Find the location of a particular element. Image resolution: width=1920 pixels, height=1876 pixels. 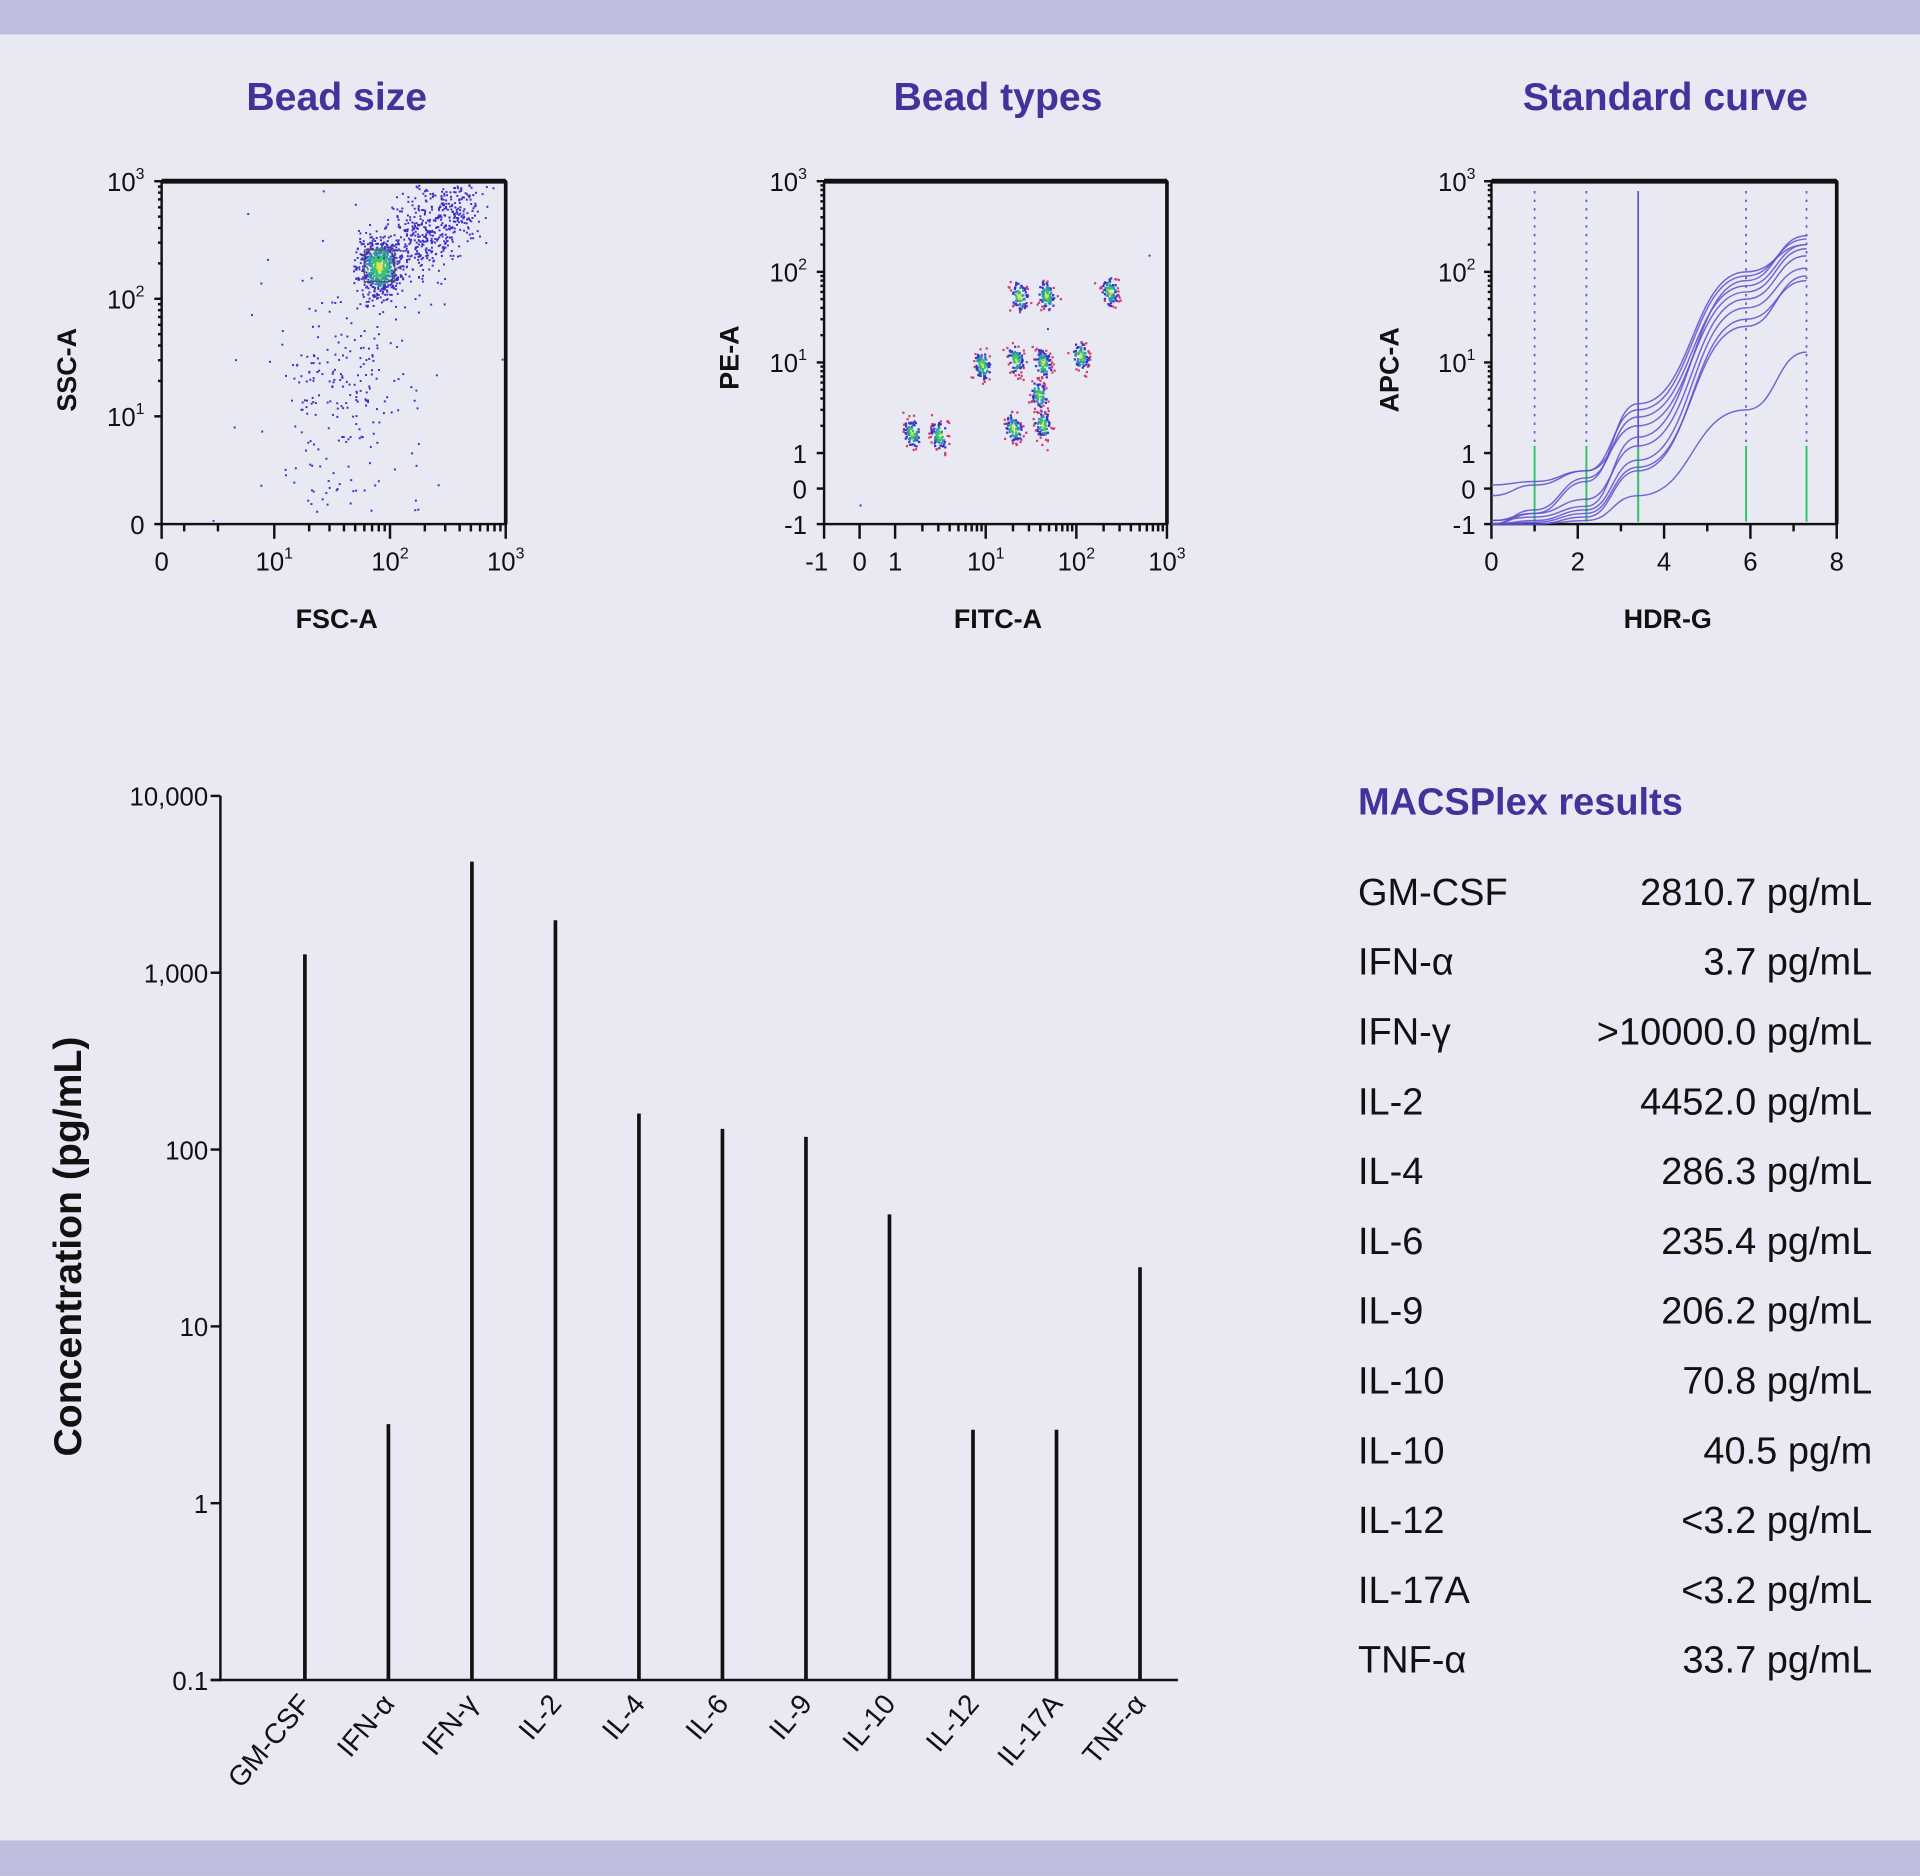

y-tick-label: 102 is located at coordinates (788, 271).